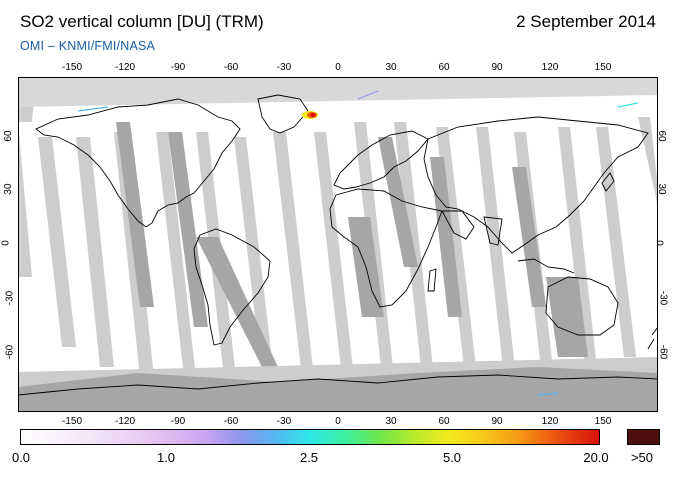 This screenshot has height=480, width=676. What do you see at coordinates (338, 389) in the screenshot?
I see `polar-nodata-band-dark` at bounding box center [338, 389].